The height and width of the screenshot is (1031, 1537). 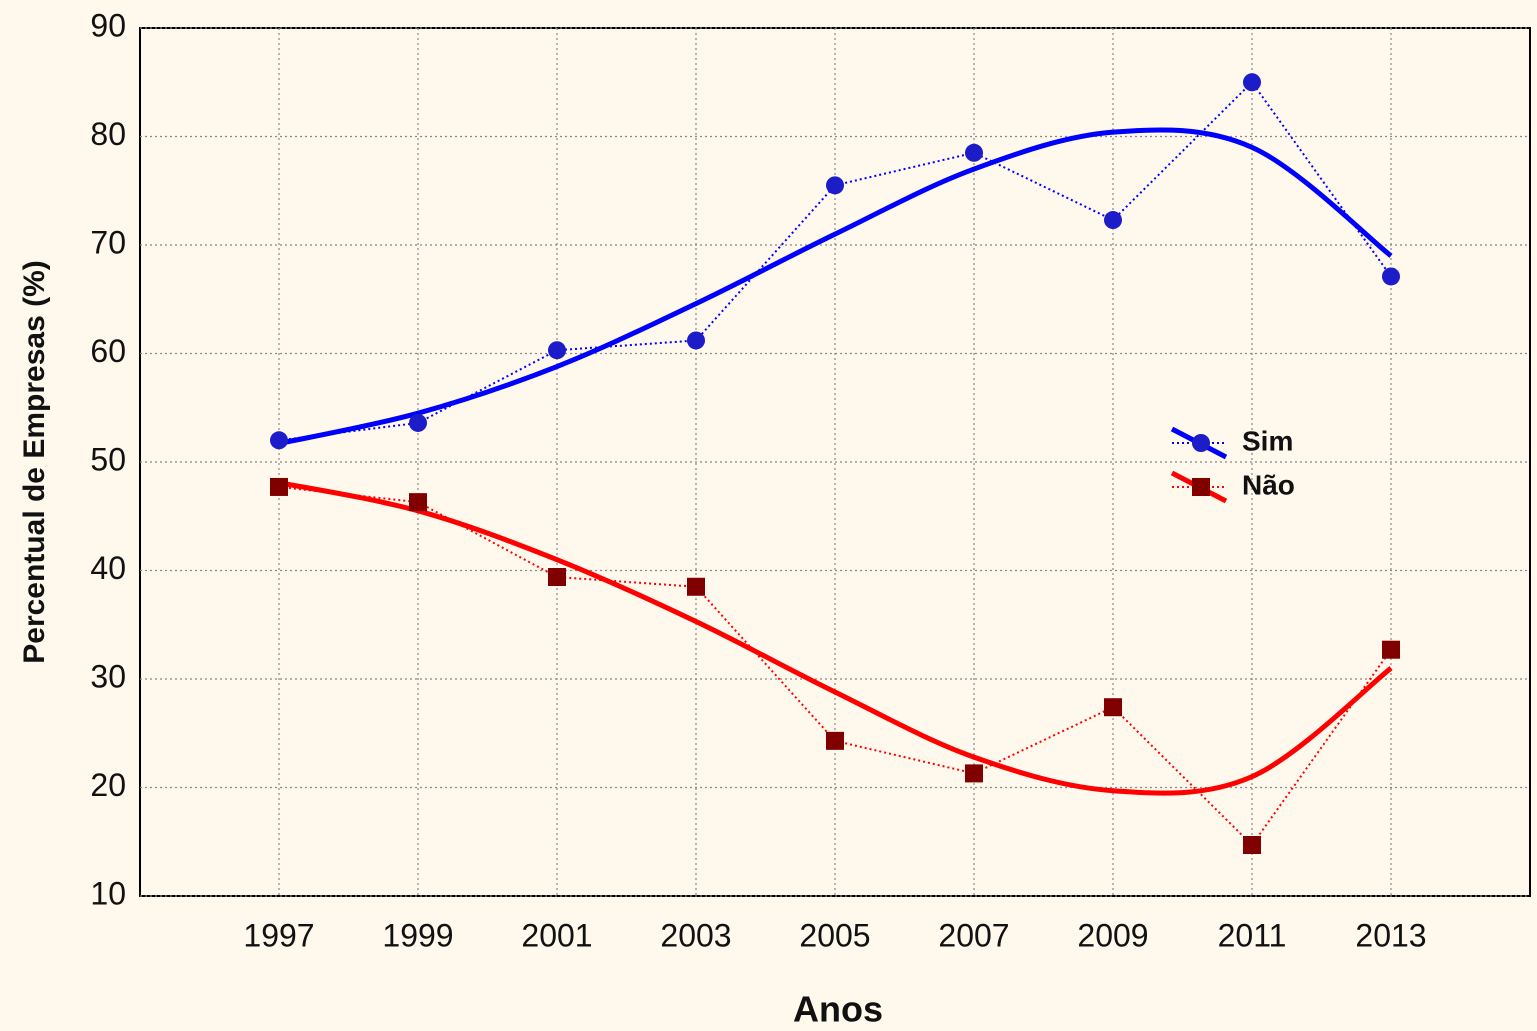 What do you see at coordinates (1267, 440) in the screenshot?
I see `legend-label: Sim` at bounding box center [1267, 440].